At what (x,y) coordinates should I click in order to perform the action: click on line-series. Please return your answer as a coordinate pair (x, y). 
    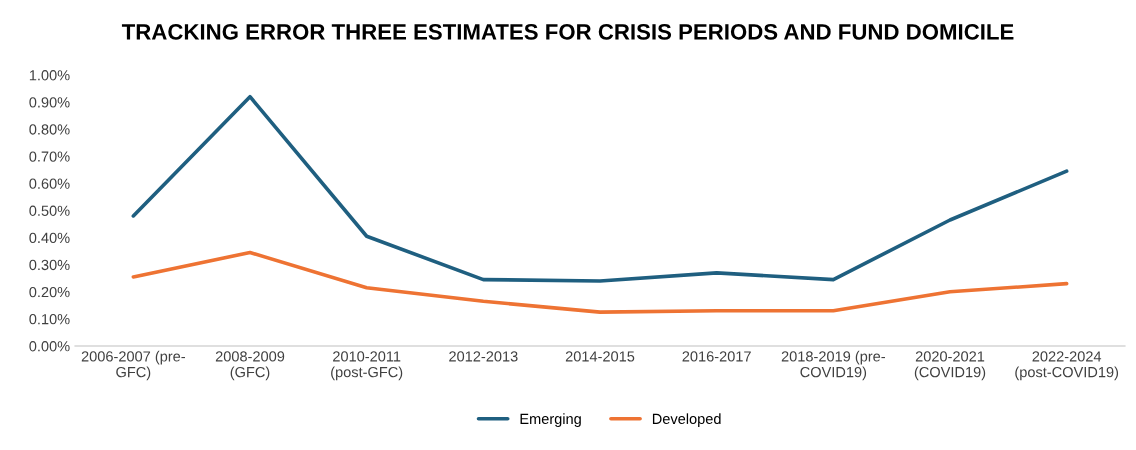
    Looking at the image, I should click on (600, 282).